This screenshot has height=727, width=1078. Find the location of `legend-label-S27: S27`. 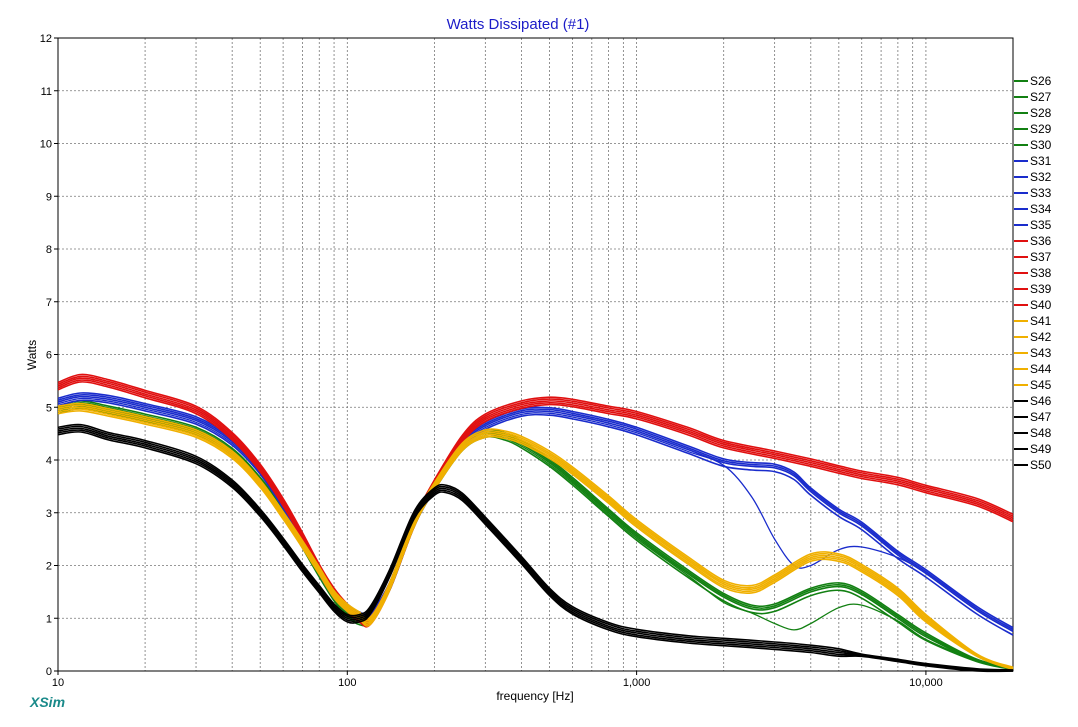

legend-label-S27: S27 is located at coordinates (1041, 97).